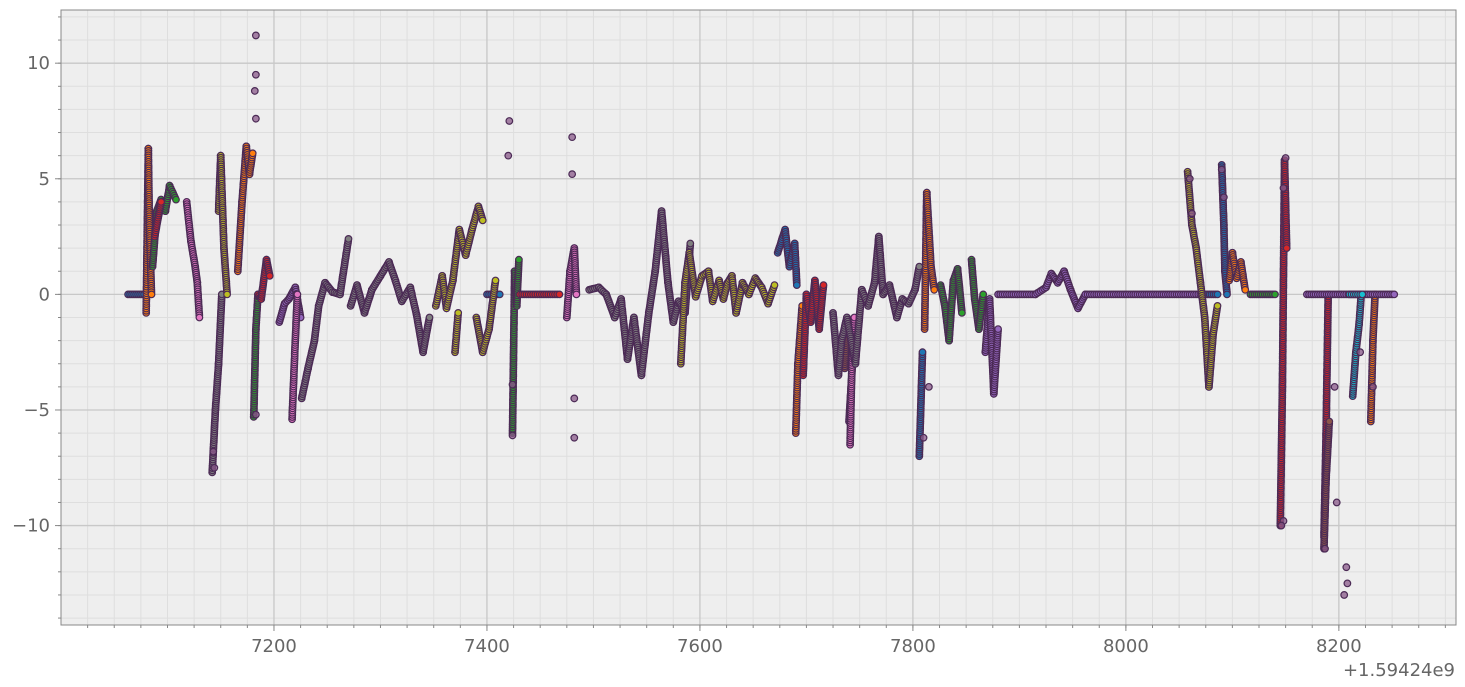  I want to click on x-tick-label: 7800, so click(913, 646).